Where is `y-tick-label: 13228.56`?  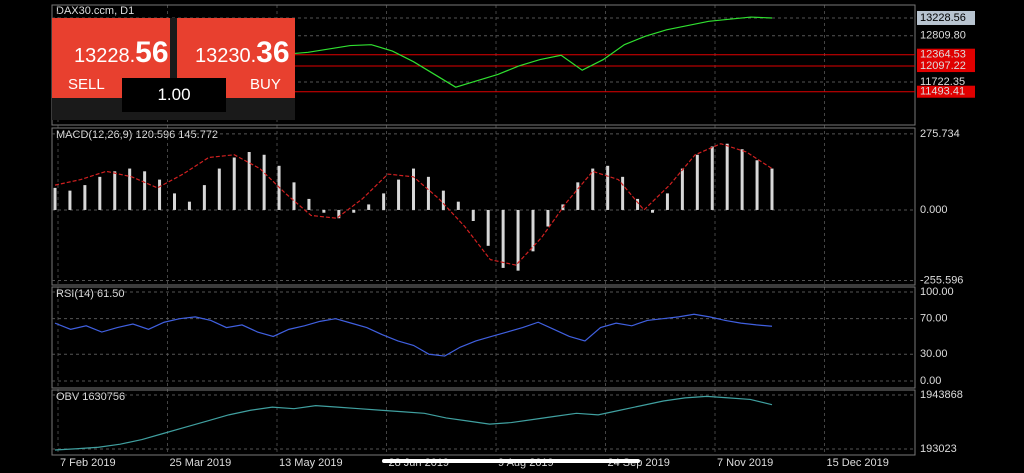 y-tick-label: 13228.56 is located at coordinates (943, 18).